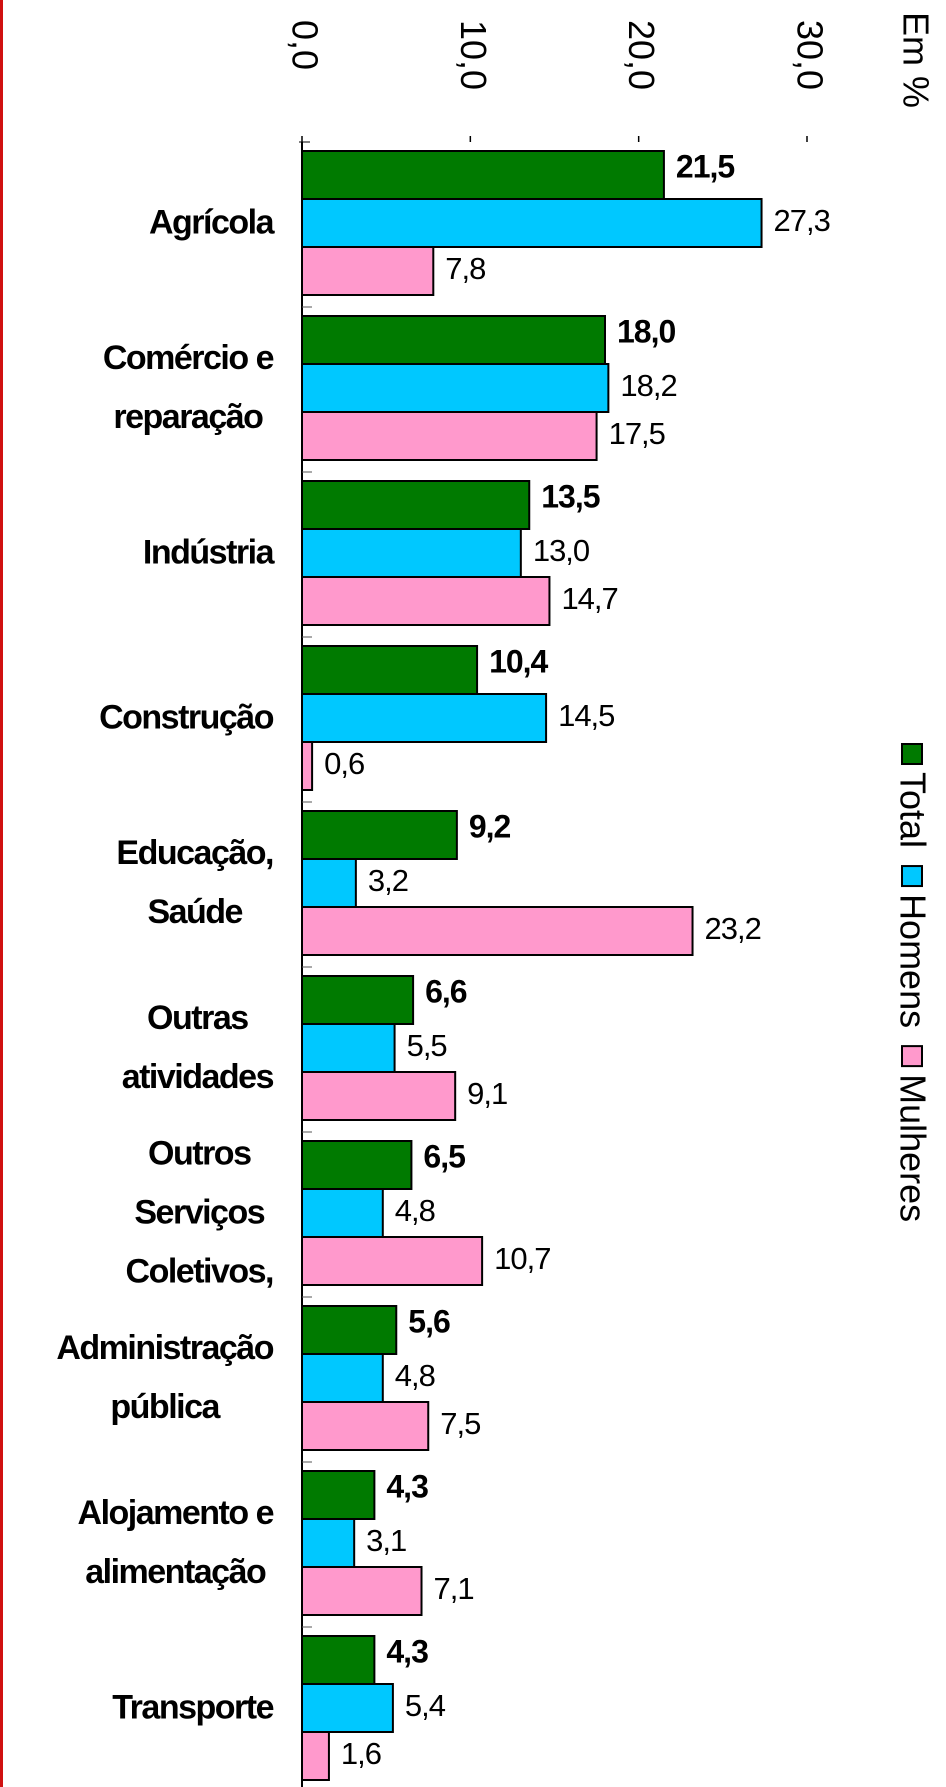 Image resolution: width=946 pixels, height=1787 pixels. Describe the element at coordinates (912, 810) in the screenshot. I see `legend-label: Total` at that location.